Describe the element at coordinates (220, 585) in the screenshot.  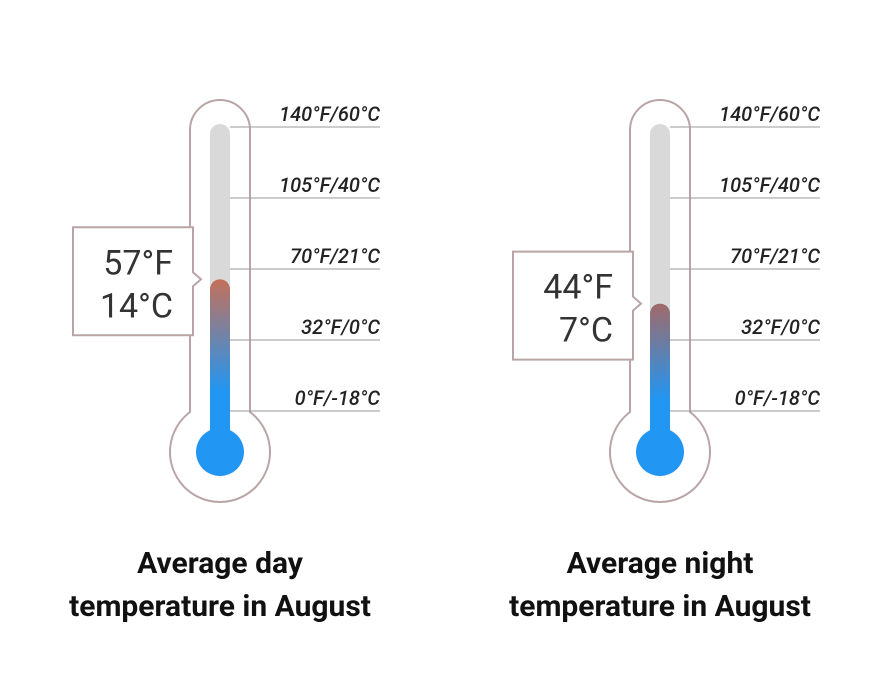
I see `chart-title: Average day temperature in August` at that location.